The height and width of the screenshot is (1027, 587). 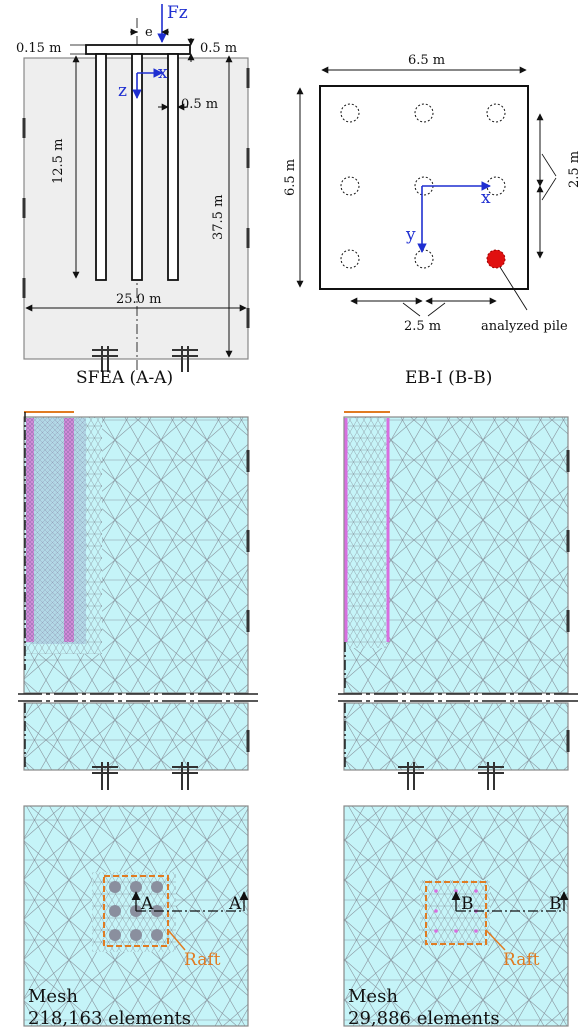 What do you see at coordinates (290, 177) in the screenshot?
I see `raft-size-left-label: 6.5 m` at bounding box center [290, 177].